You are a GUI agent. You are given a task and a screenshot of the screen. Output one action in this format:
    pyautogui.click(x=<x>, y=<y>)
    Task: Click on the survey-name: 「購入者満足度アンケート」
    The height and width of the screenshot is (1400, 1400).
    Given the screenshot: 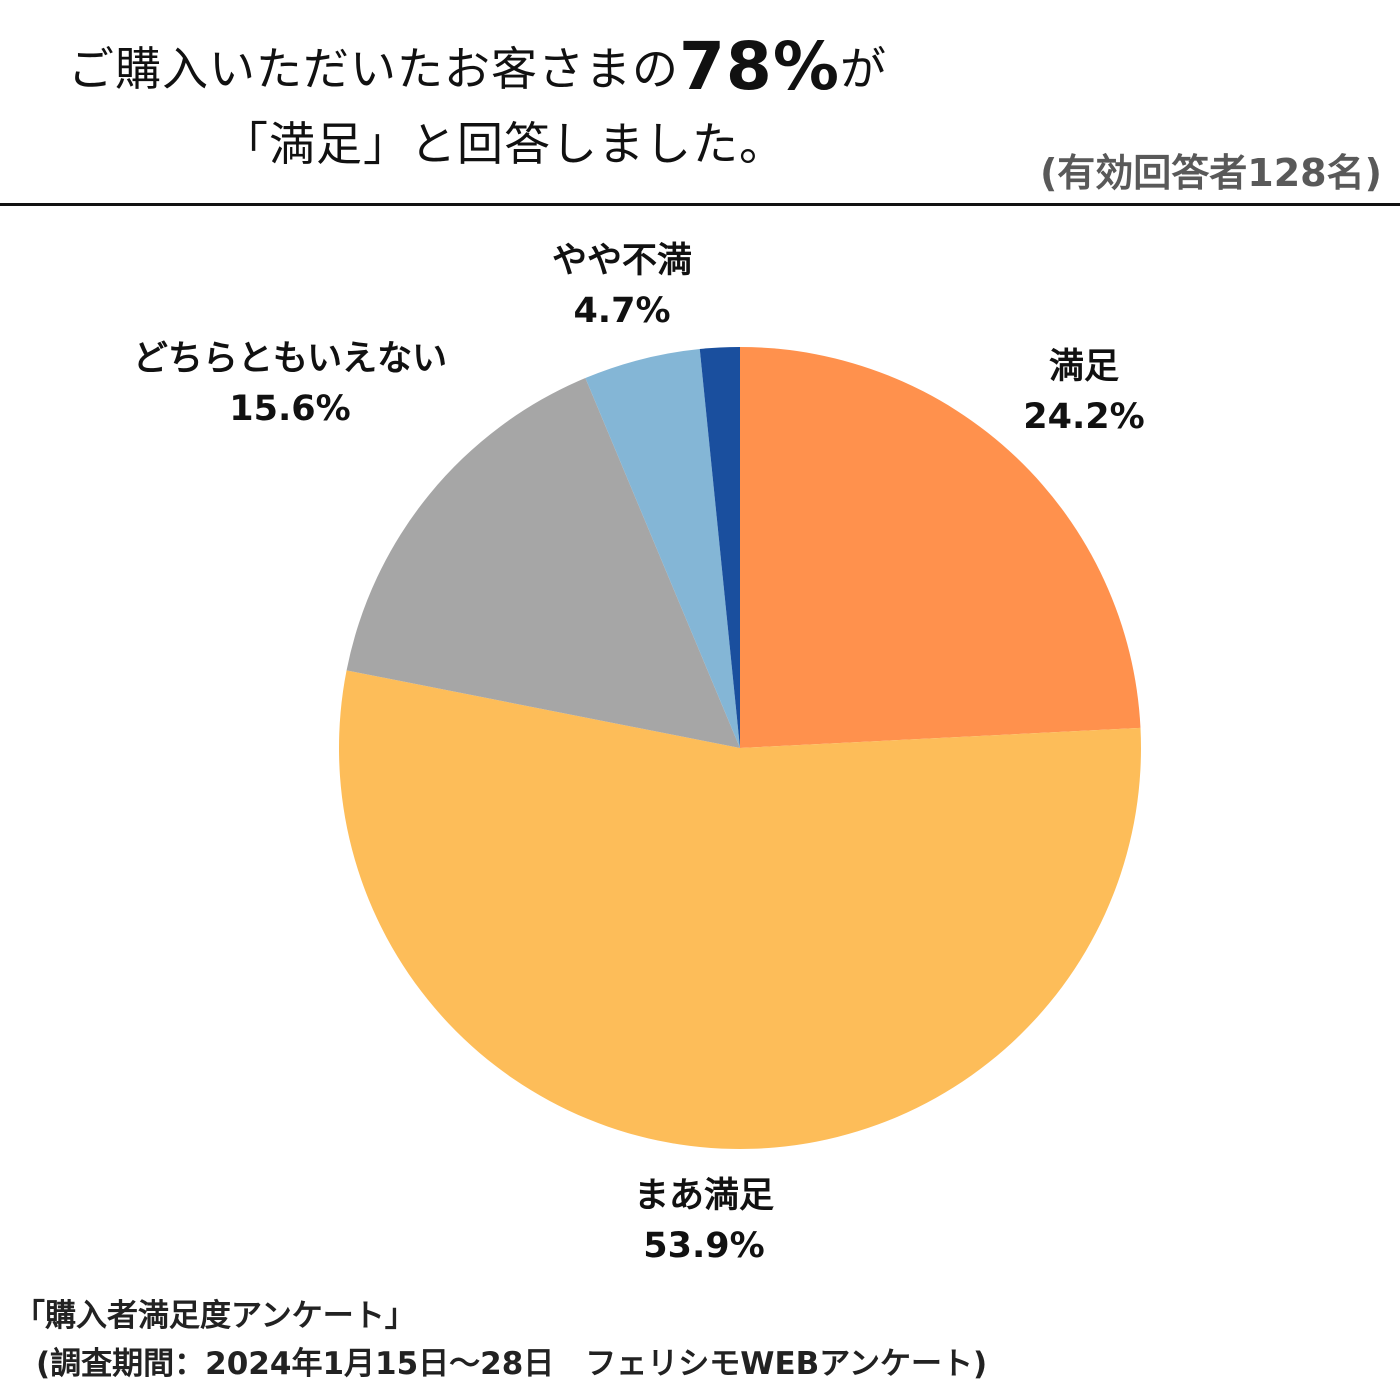 What is the action you would take?
    pyautogui.click(x=215, y=1316)
    